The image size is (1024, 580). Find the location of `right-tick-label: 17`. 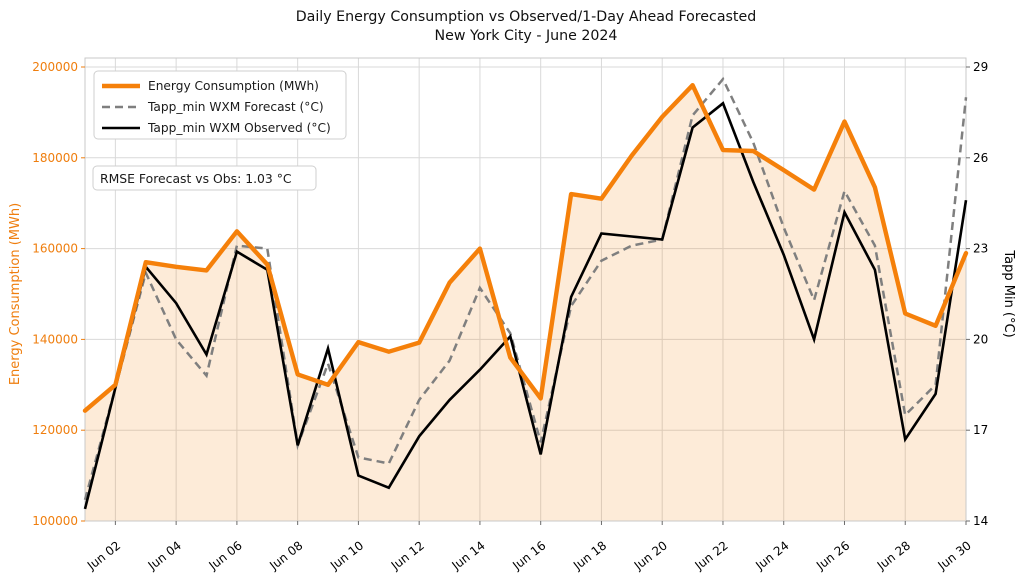

right-tick-label: 17 is located at coordinates (980, 430).